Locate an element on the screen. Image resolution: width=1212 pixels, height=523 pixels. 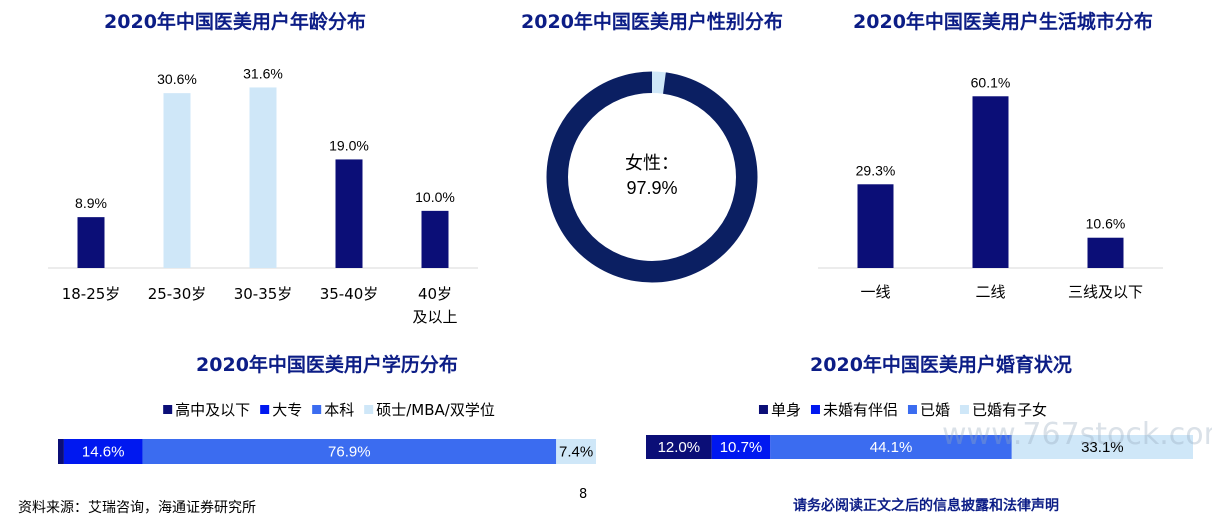
legend-label: 本科 is located at coordinates (339, 410).